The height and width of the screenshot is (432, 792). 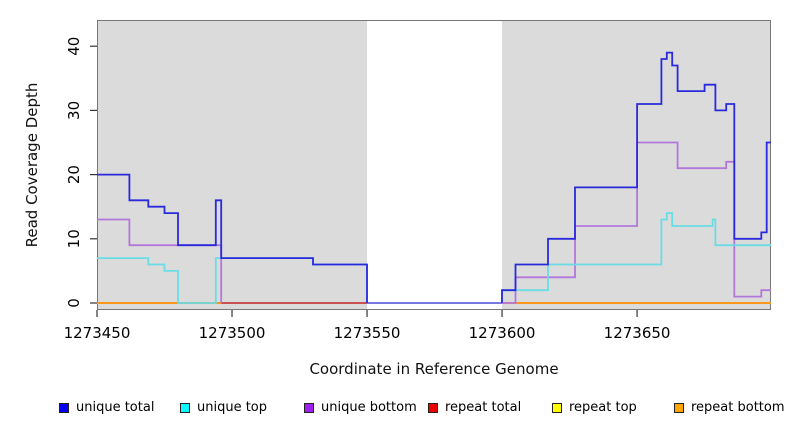 I want to click on legend-swatch-repeat_bottom, so click(x=679, y=407).